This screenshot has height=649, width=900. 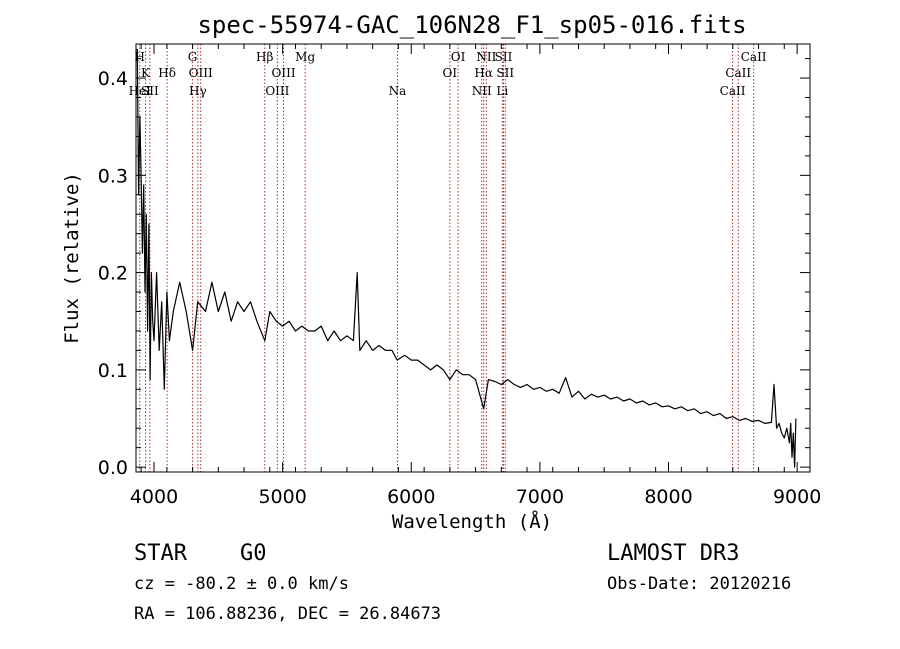 I want to click on line-label-6: OIII, so click(x=201, y=73).